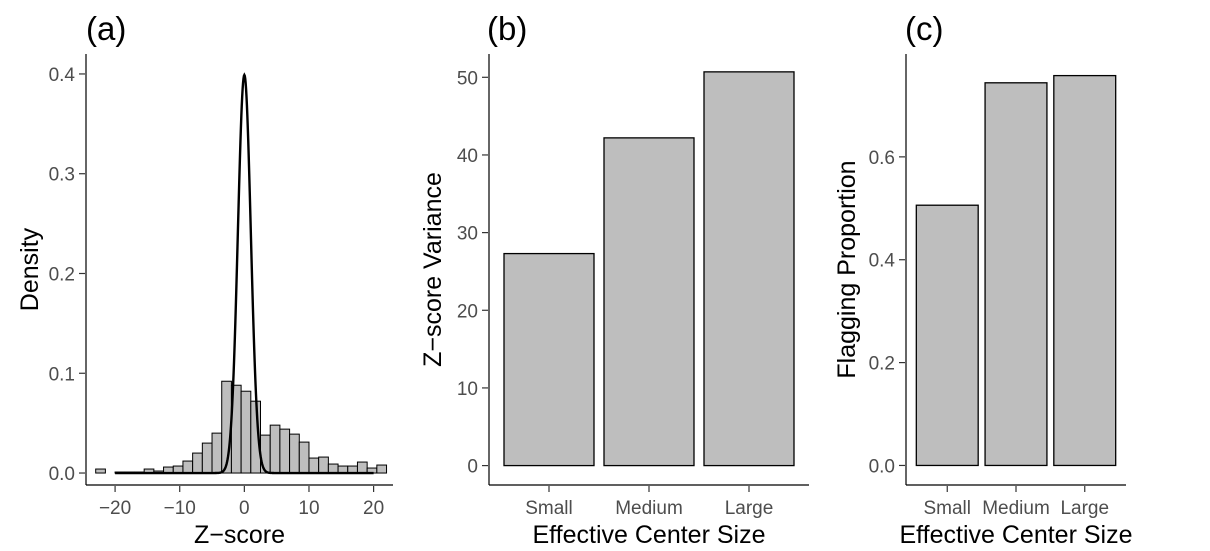  I want to click on x-axis-title: Z−score, so click(239, 535).